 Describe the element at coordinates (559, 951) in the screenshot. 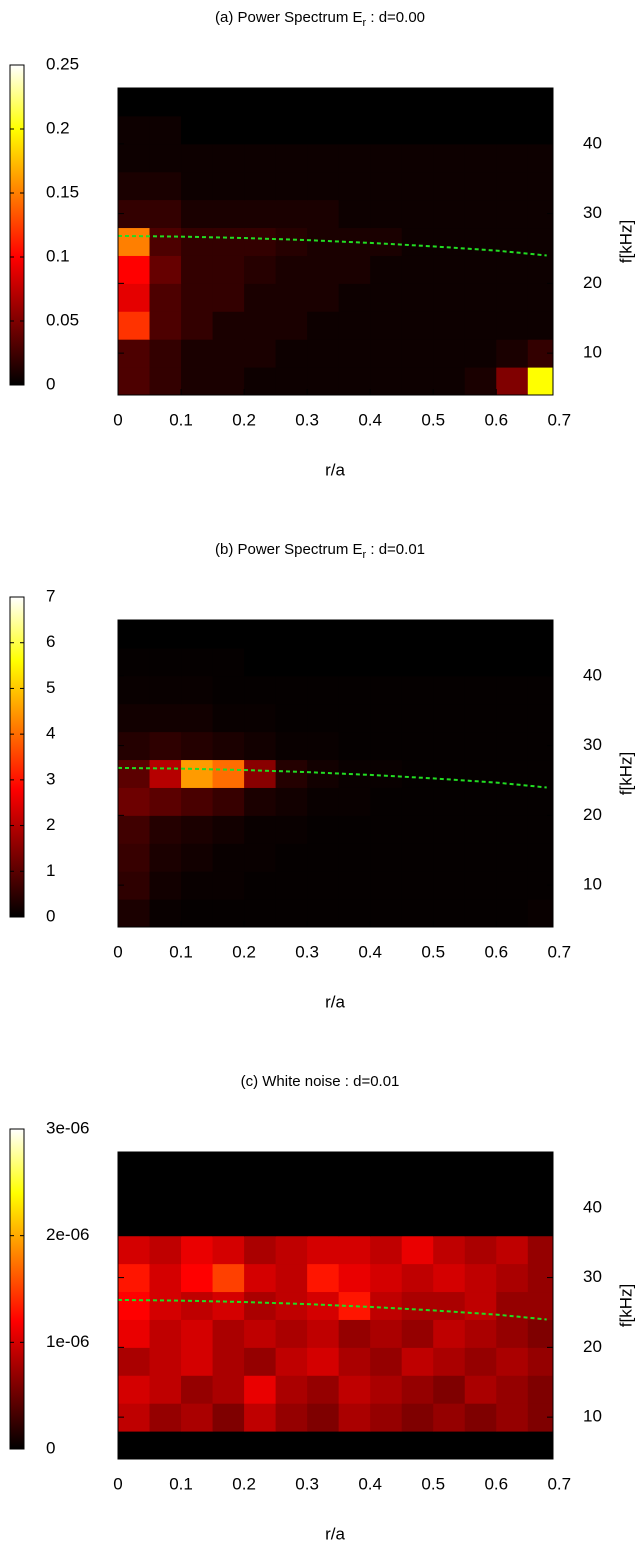

I see `x-tick-label: 0.7` at that location.